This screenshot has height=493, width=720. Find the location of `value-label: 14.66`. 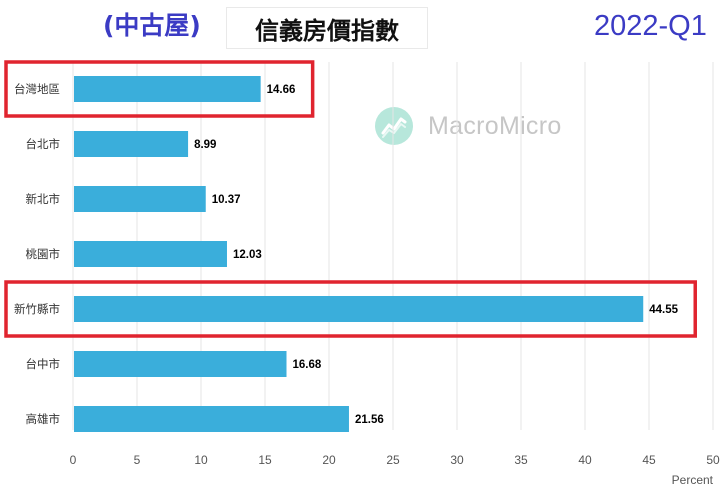

value-label: 14.66 is located at coordinates (281, 90).